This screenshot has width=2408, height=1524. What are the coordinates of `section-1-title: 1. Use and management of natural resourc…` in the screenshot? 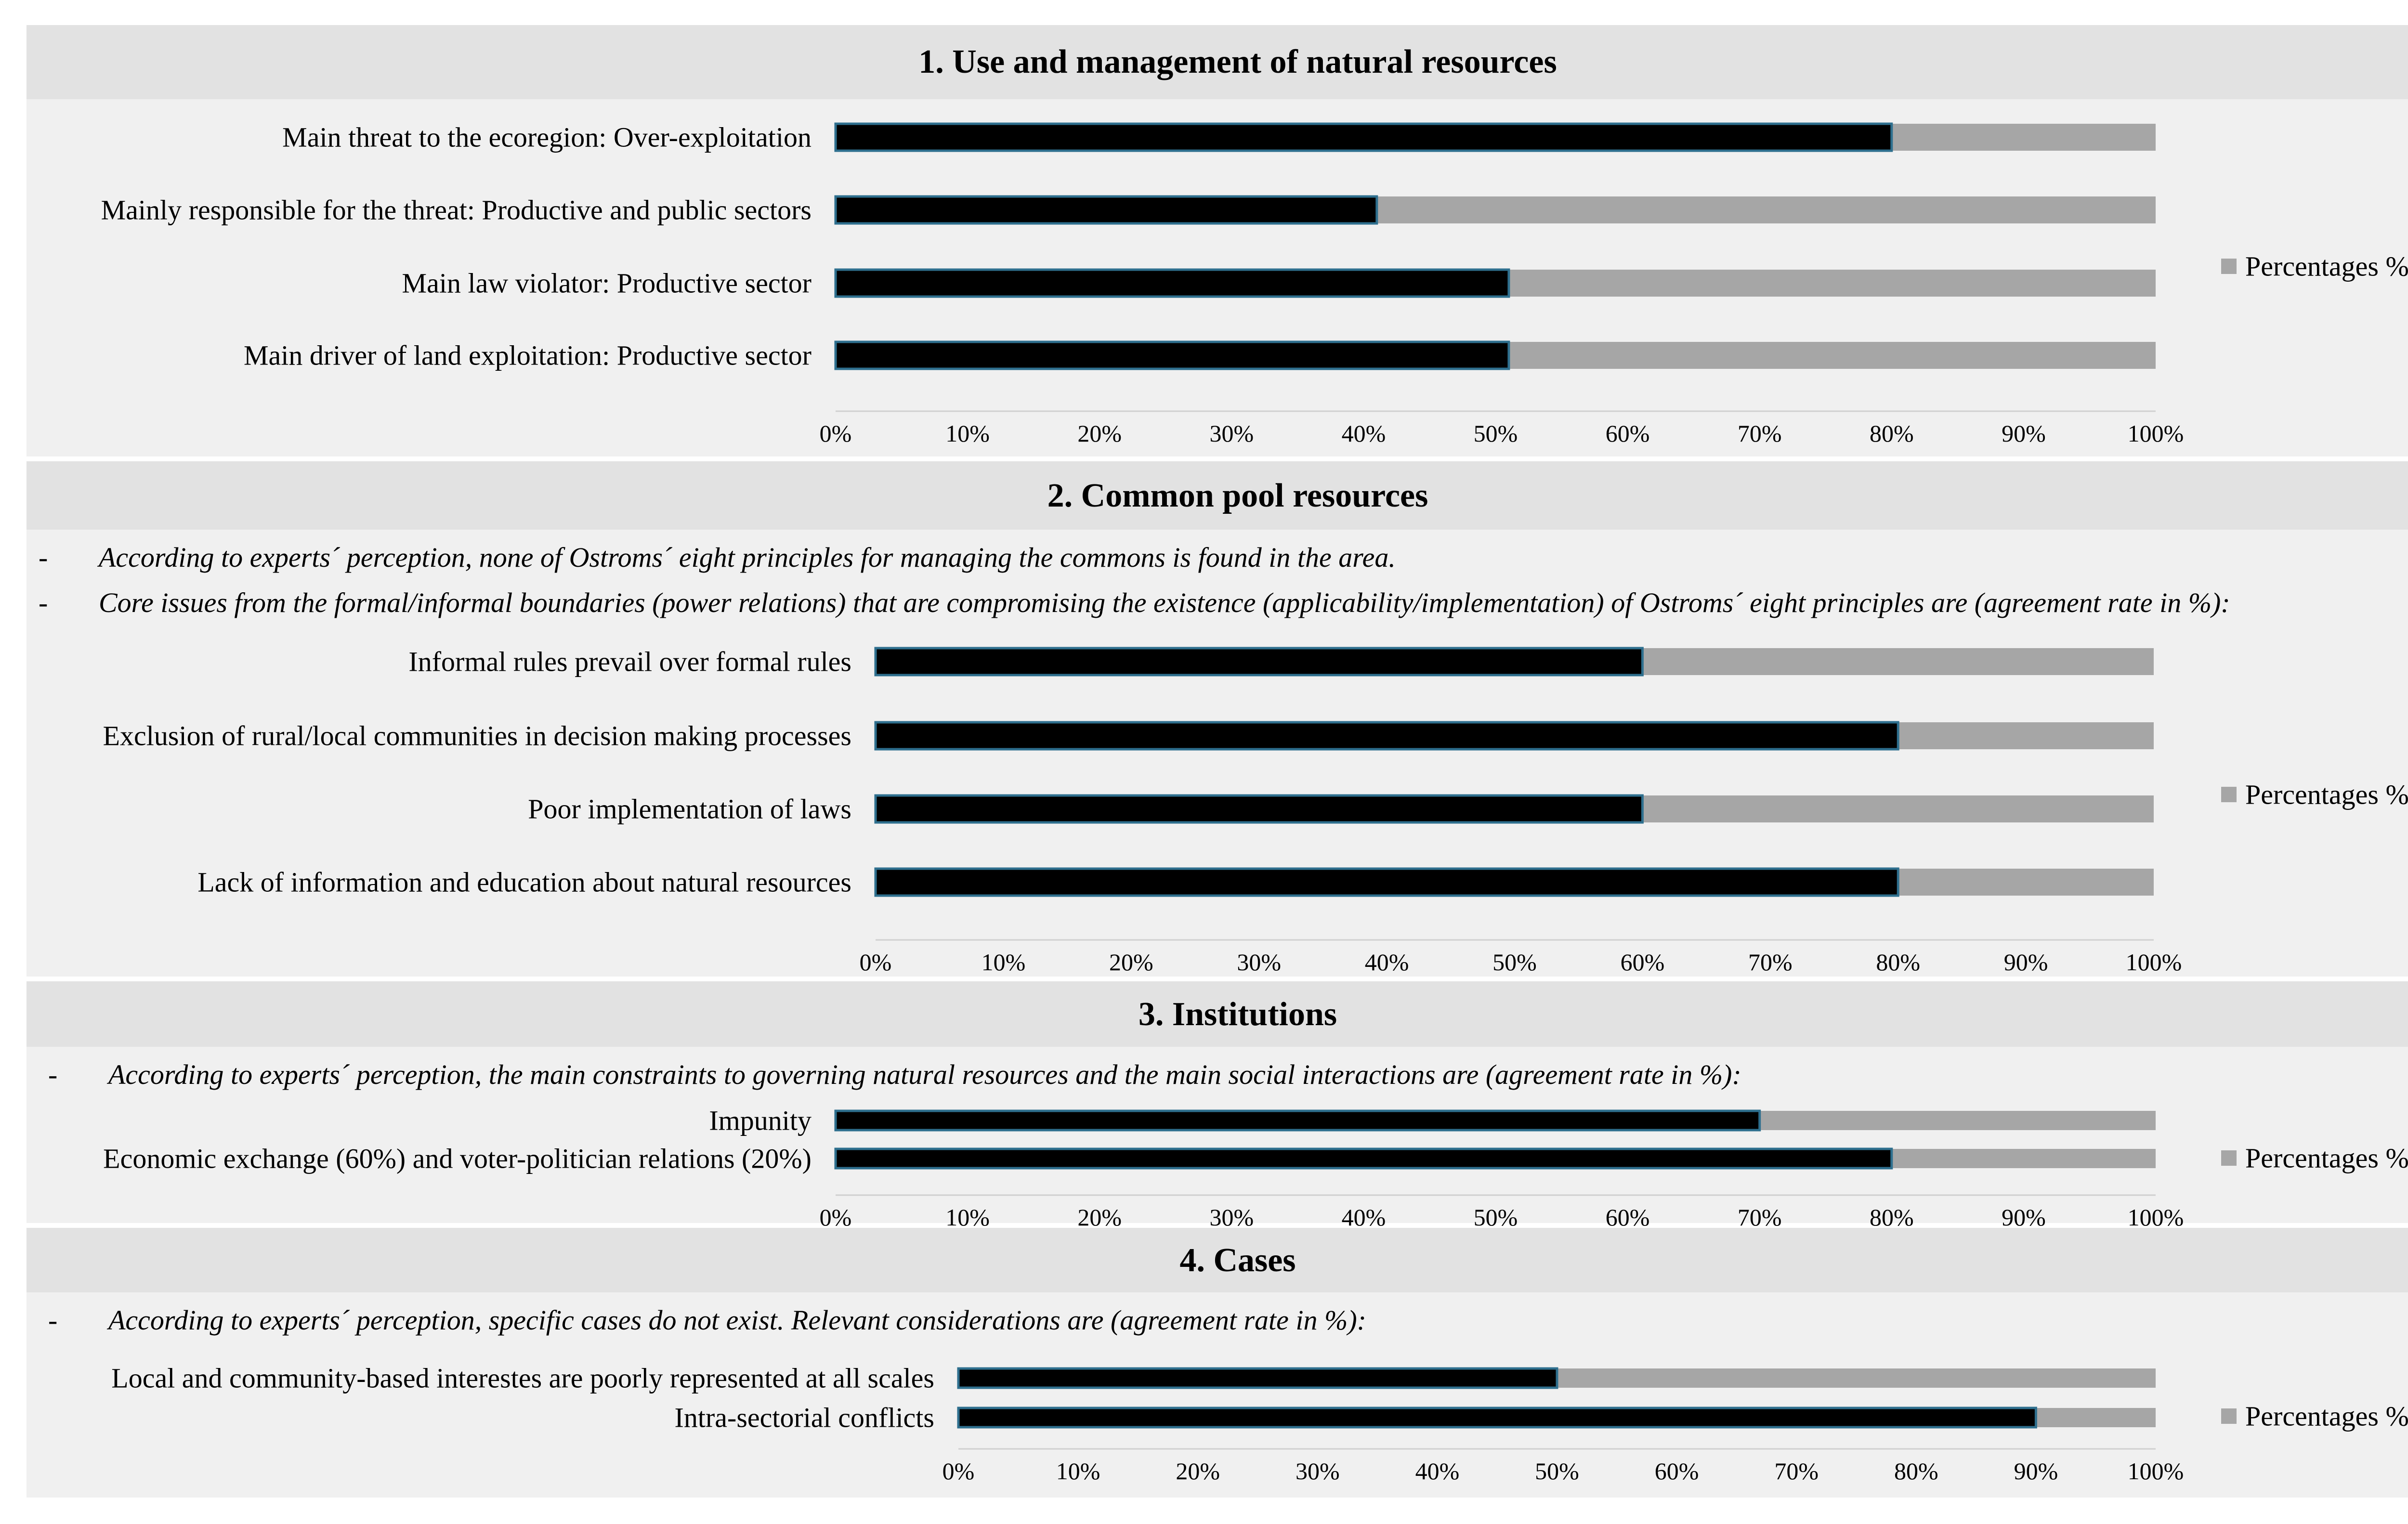 It's located at (1217, 62).